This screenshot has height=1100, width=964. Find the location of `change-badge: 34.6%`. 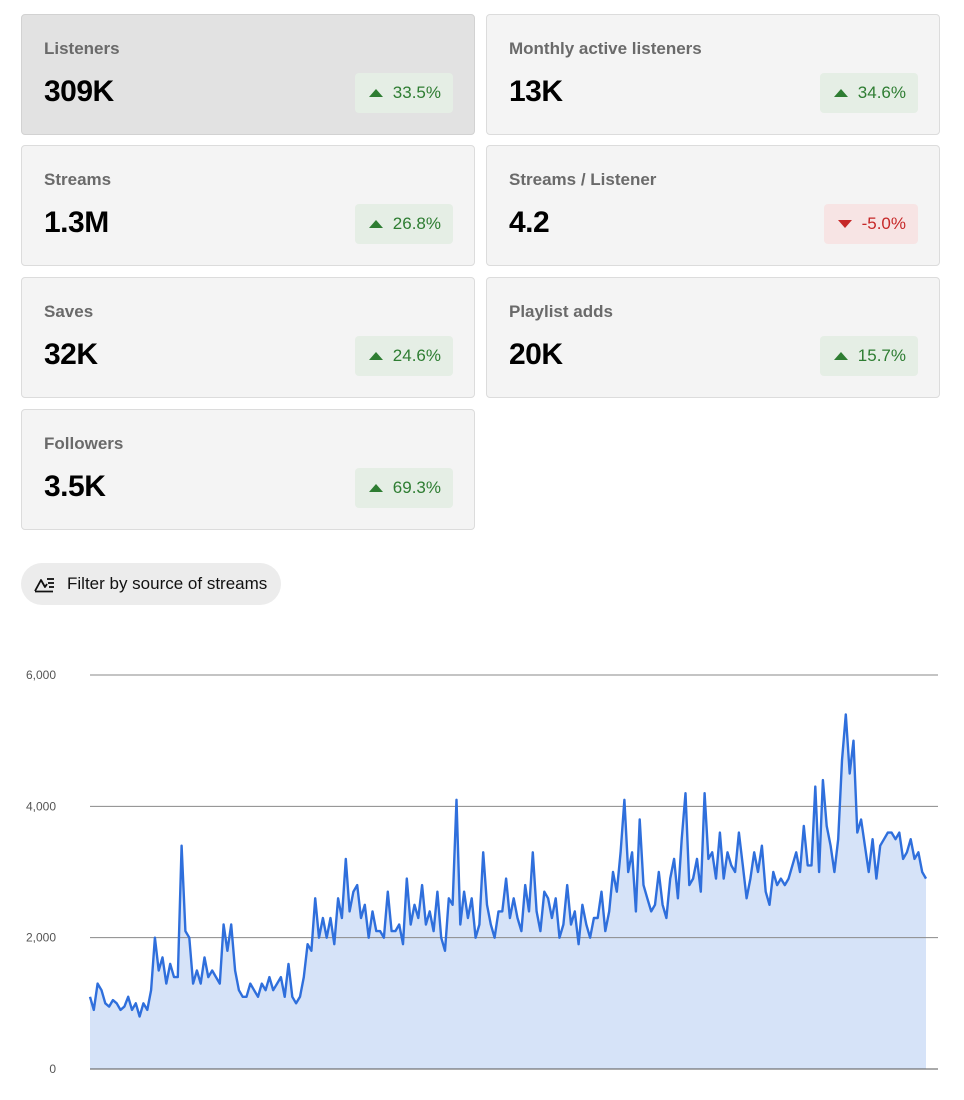

change-badge: 34.6% is located at coordinates (868, 93).